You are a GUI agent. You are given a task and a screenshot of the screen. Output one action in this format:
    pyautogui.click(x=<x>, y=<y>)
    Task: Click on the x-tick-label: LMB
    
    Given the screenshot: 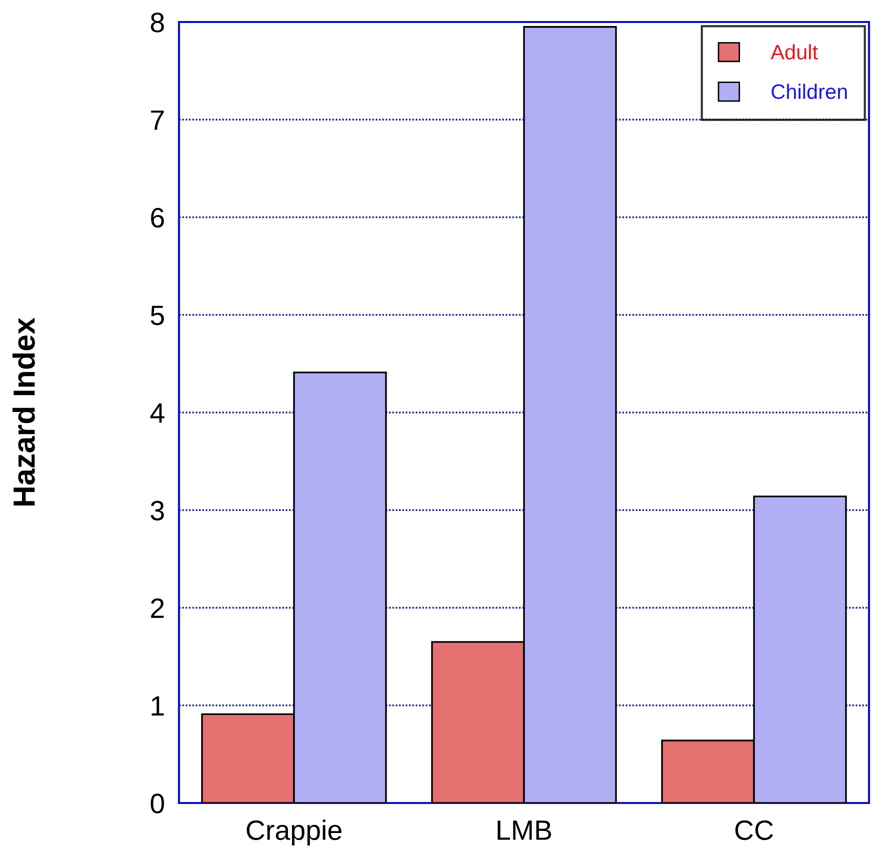 What is the action you would take?
    pyautogui.click(x=525, y=830)
    